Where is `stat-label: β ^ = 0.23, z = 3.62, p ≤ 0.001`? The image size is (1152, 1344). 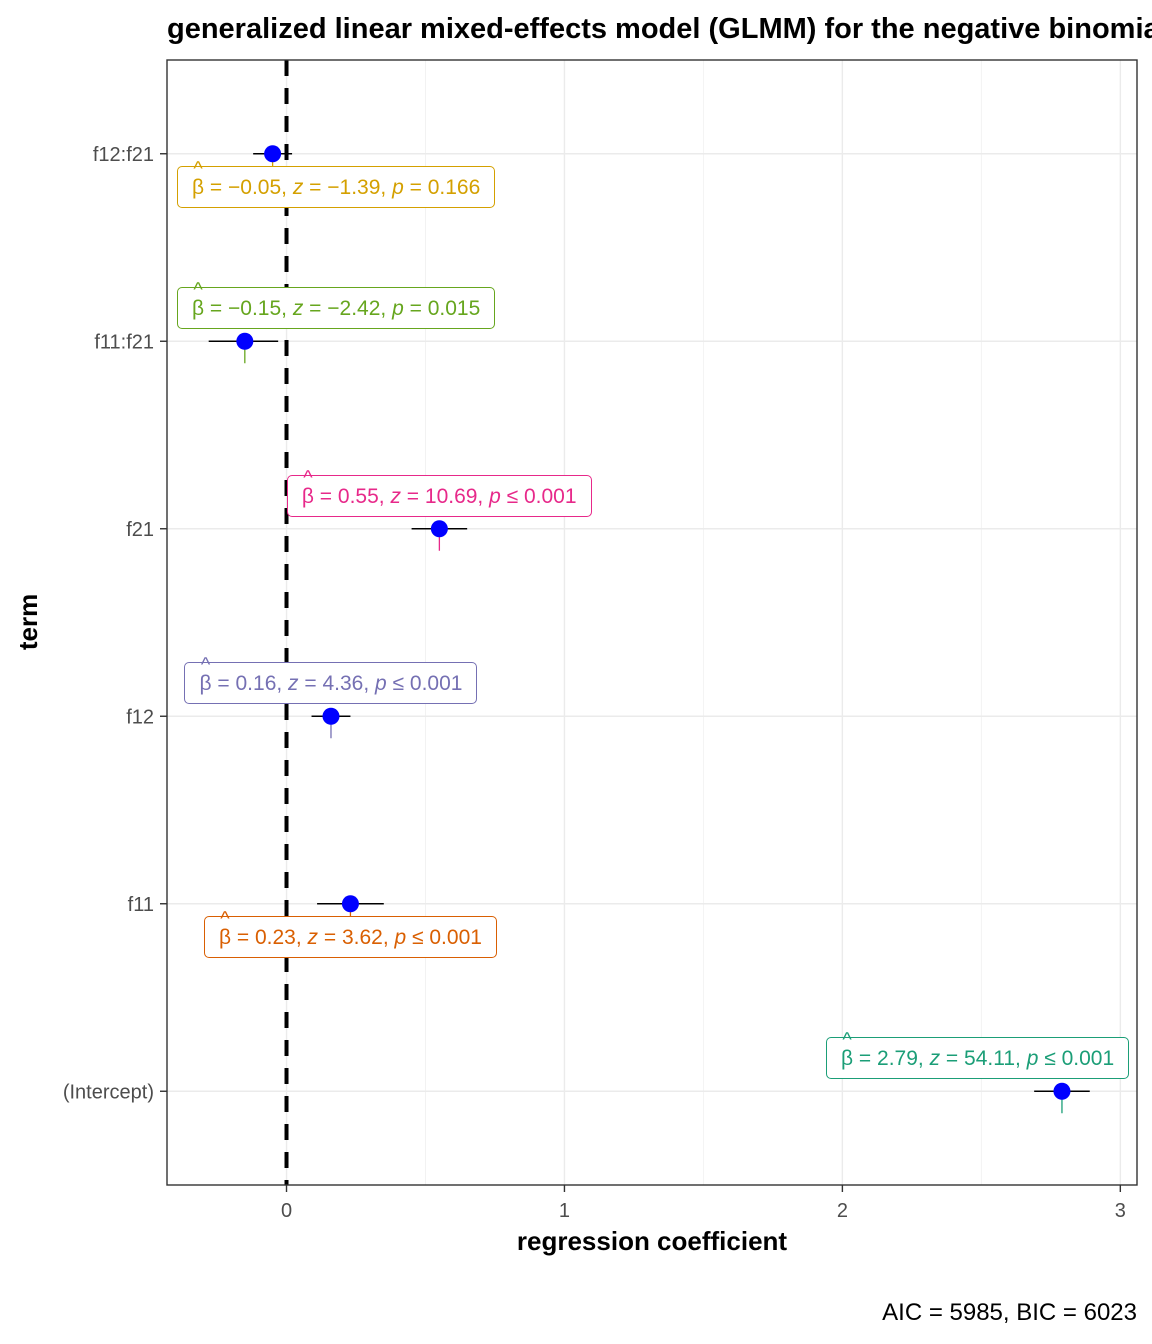
stat-label: β ^ = 0.23, z = 3.62, p ≤ 0.001 is located at coordinates (350, 932).